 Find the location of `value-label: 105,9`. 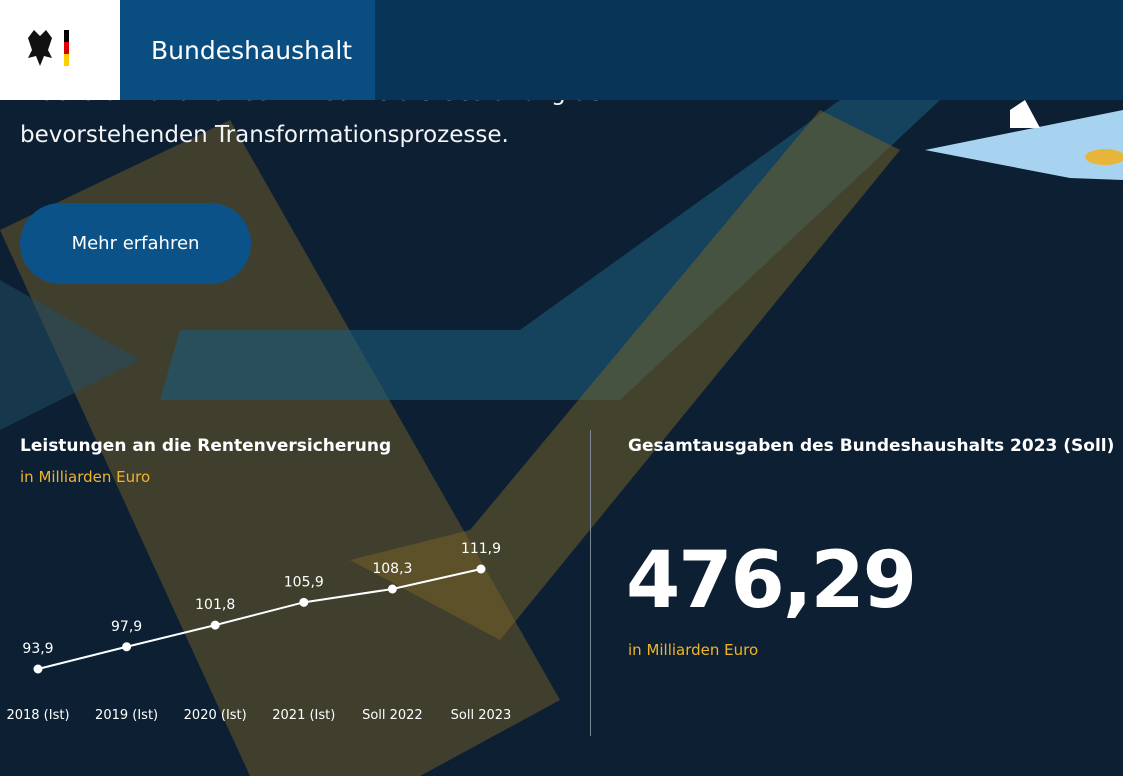

value-label: 105,9 is located at coordinates (304, 582).